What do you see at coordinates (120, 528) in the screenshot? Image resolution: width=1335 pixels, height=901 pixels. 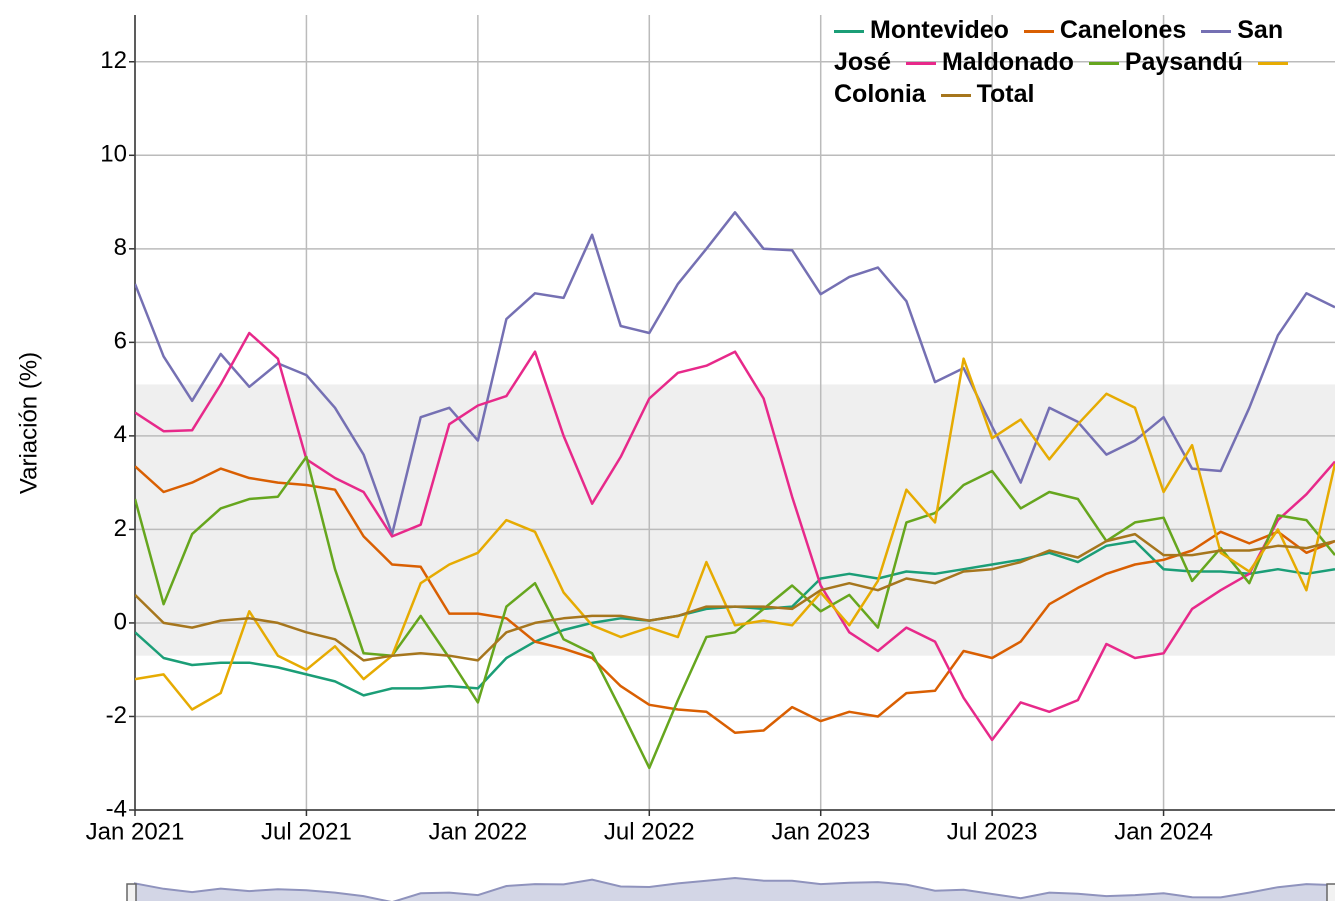 I see `y-tick-label: 2` at bounding box center [120, 528].